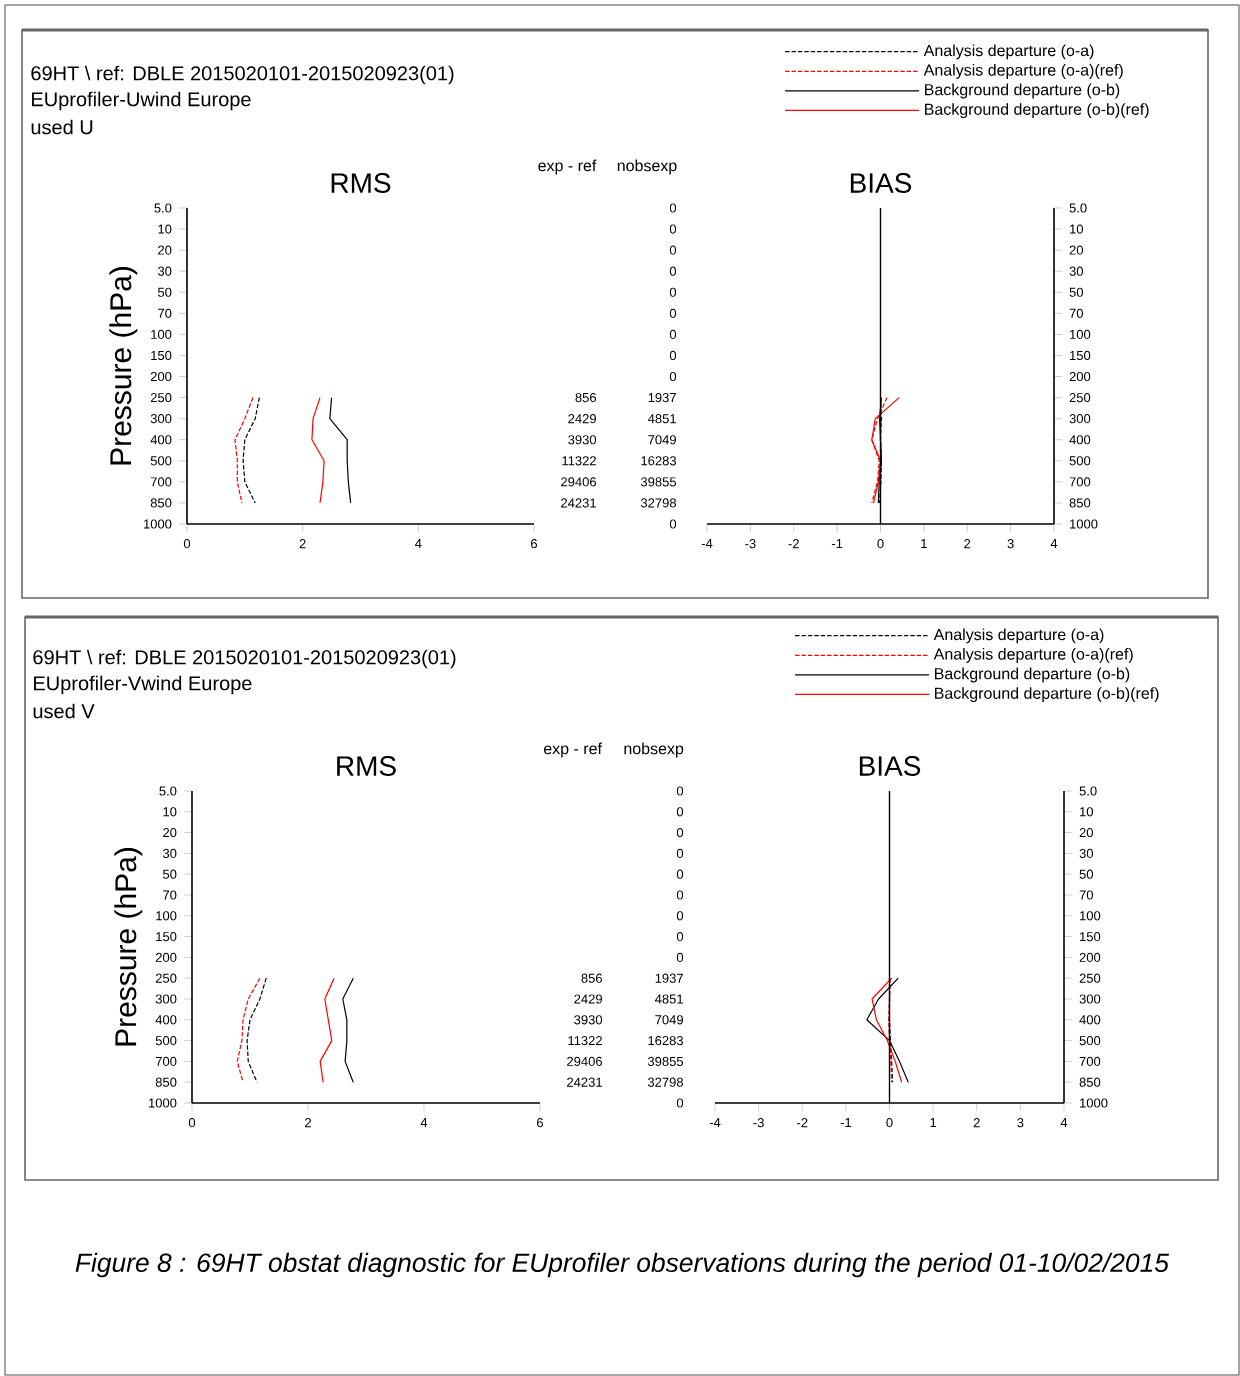 This screenshot has height=1376, width=1240. Describe the element at coordinates (622, 1265) in the screenshot. I see `caption: Figure 8 : 69HT obstat diagnostic for EUprofiler observations during the period 01-10/02/2015` at that location.